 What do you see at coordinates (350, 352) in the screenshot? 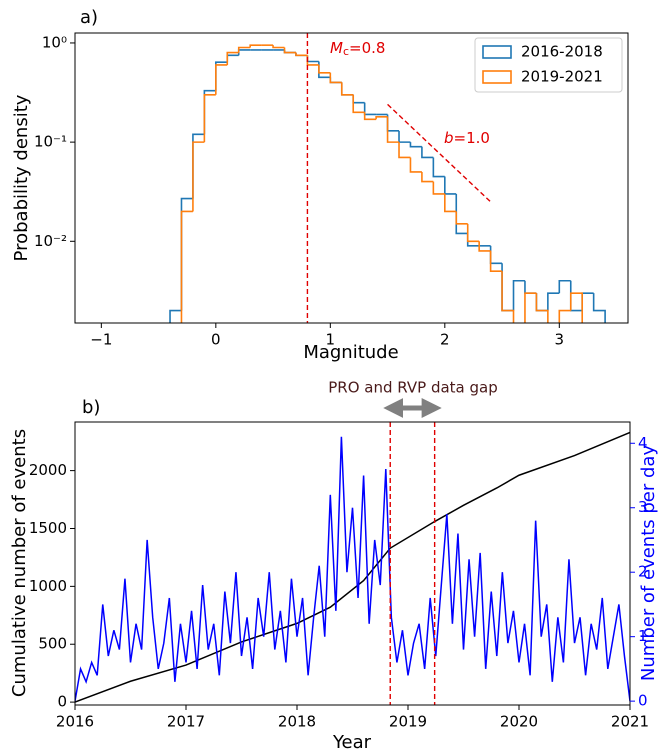
I see `x-axis-label: Magnitude` at bounding box center [350, 352].